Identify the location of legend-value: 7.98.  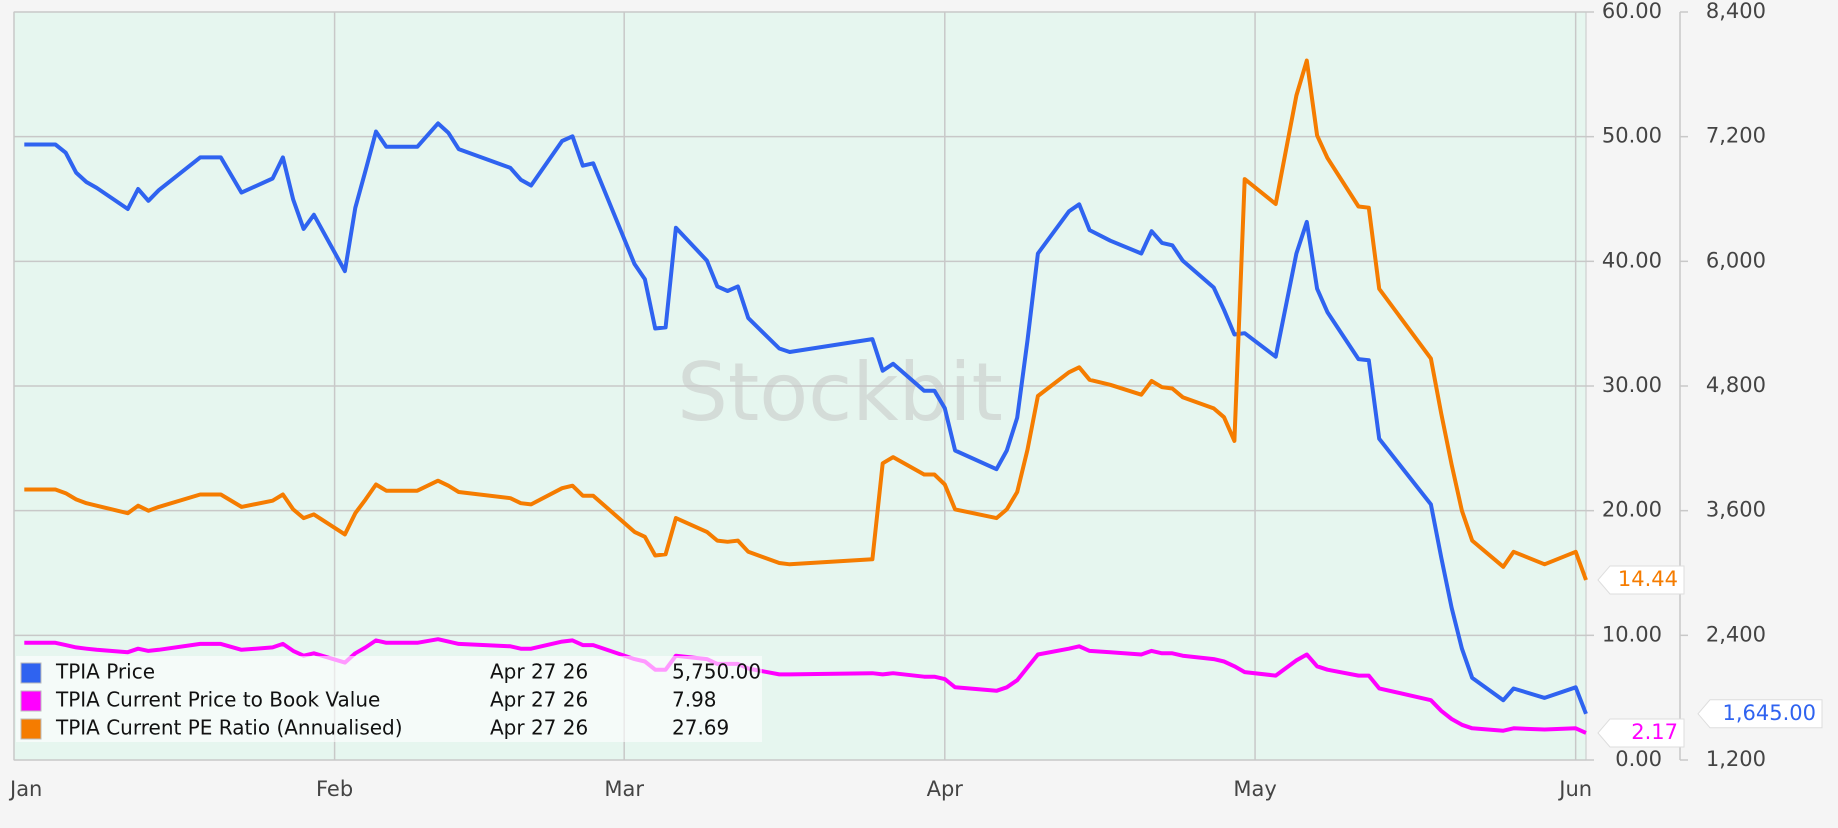
(694, 700).